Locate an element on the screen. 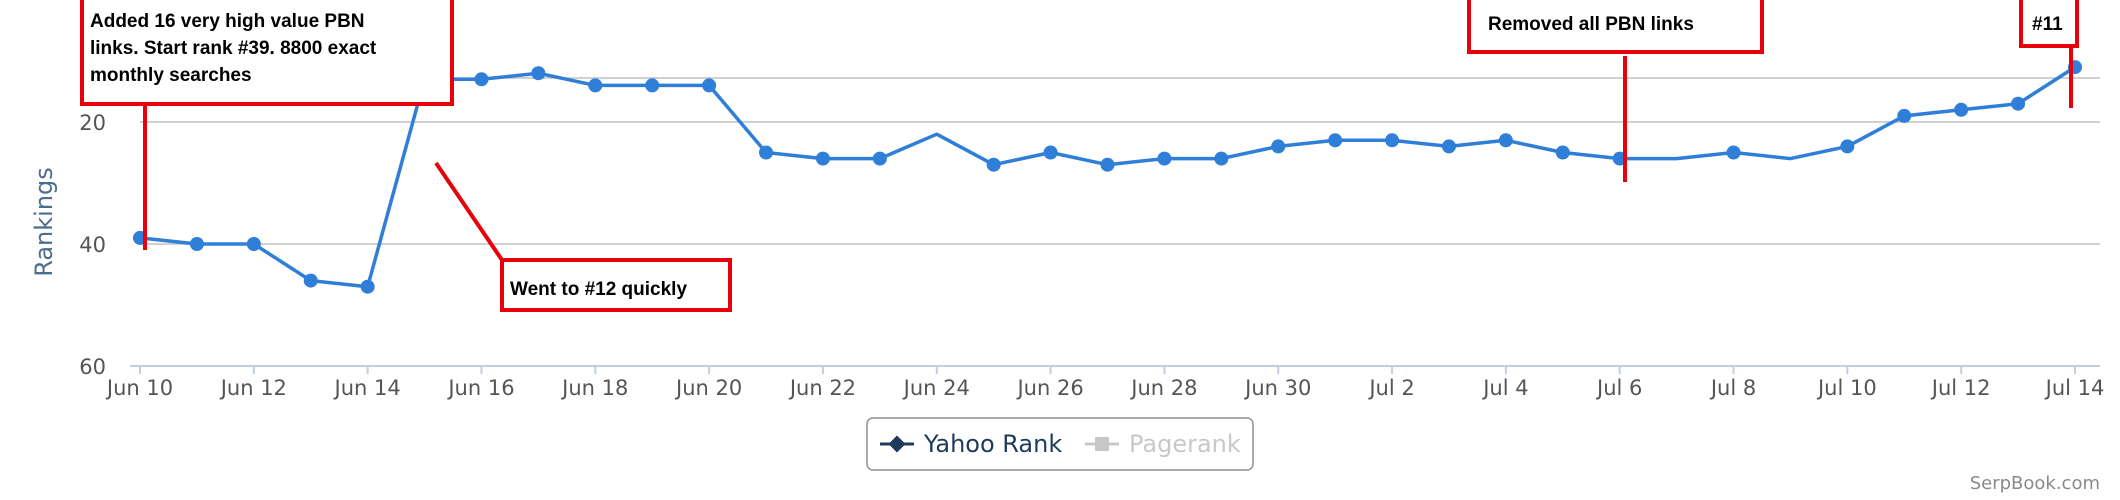 This screenshot has height=500, width=2120. annotation-callout: Removed all PBN links is located at coordinates (1615, 91).